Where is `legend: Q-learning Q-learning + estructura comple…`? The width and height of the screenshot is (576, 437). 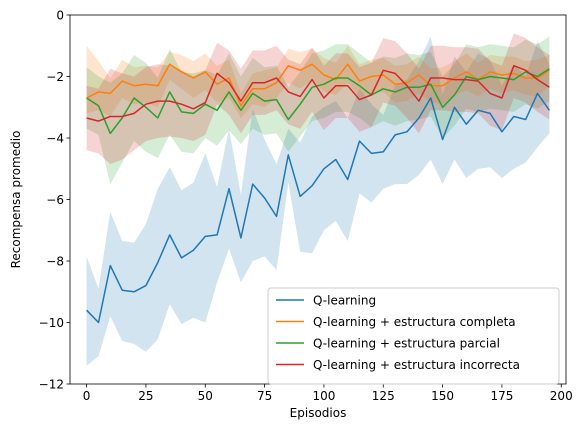
legend: Q-learning Q-learning + estructura comple… is located at coordinates (413, 336).